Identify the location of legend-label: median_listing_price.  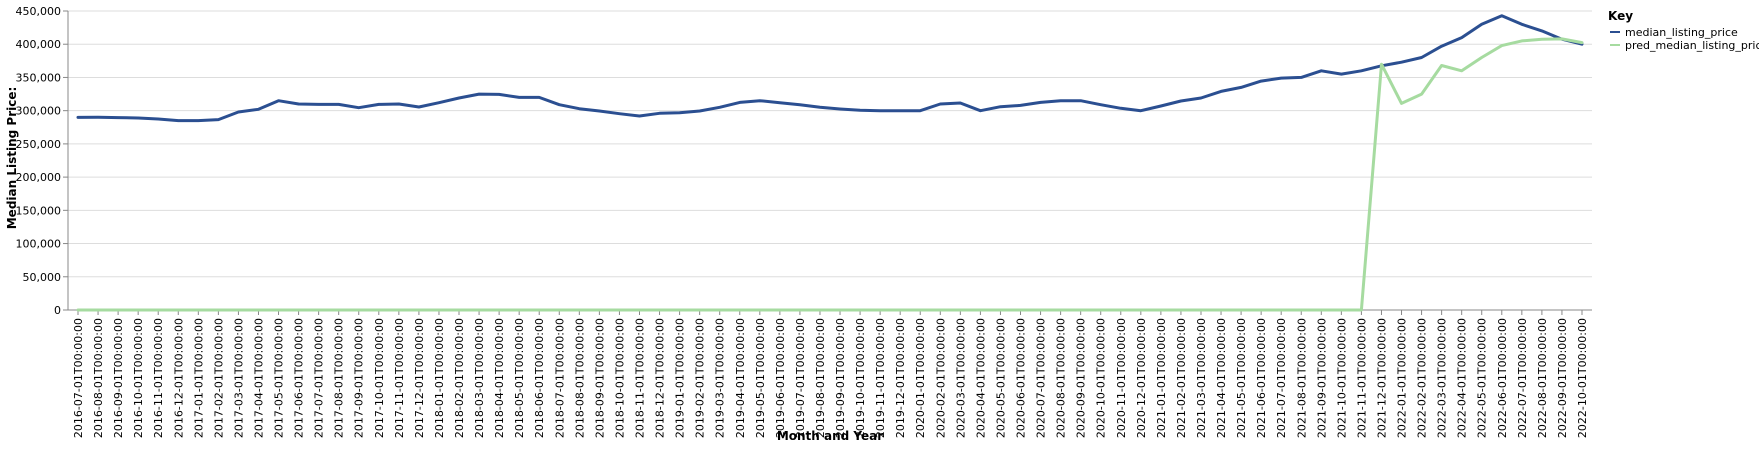
(1681, 32).